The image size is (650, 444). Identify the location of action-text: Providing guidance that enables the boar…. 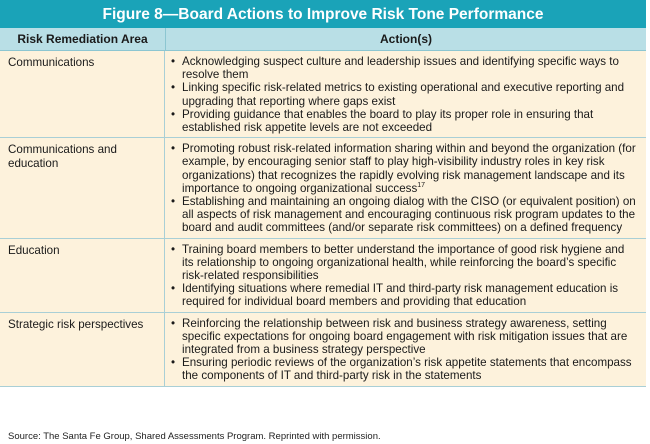
(388, 121).